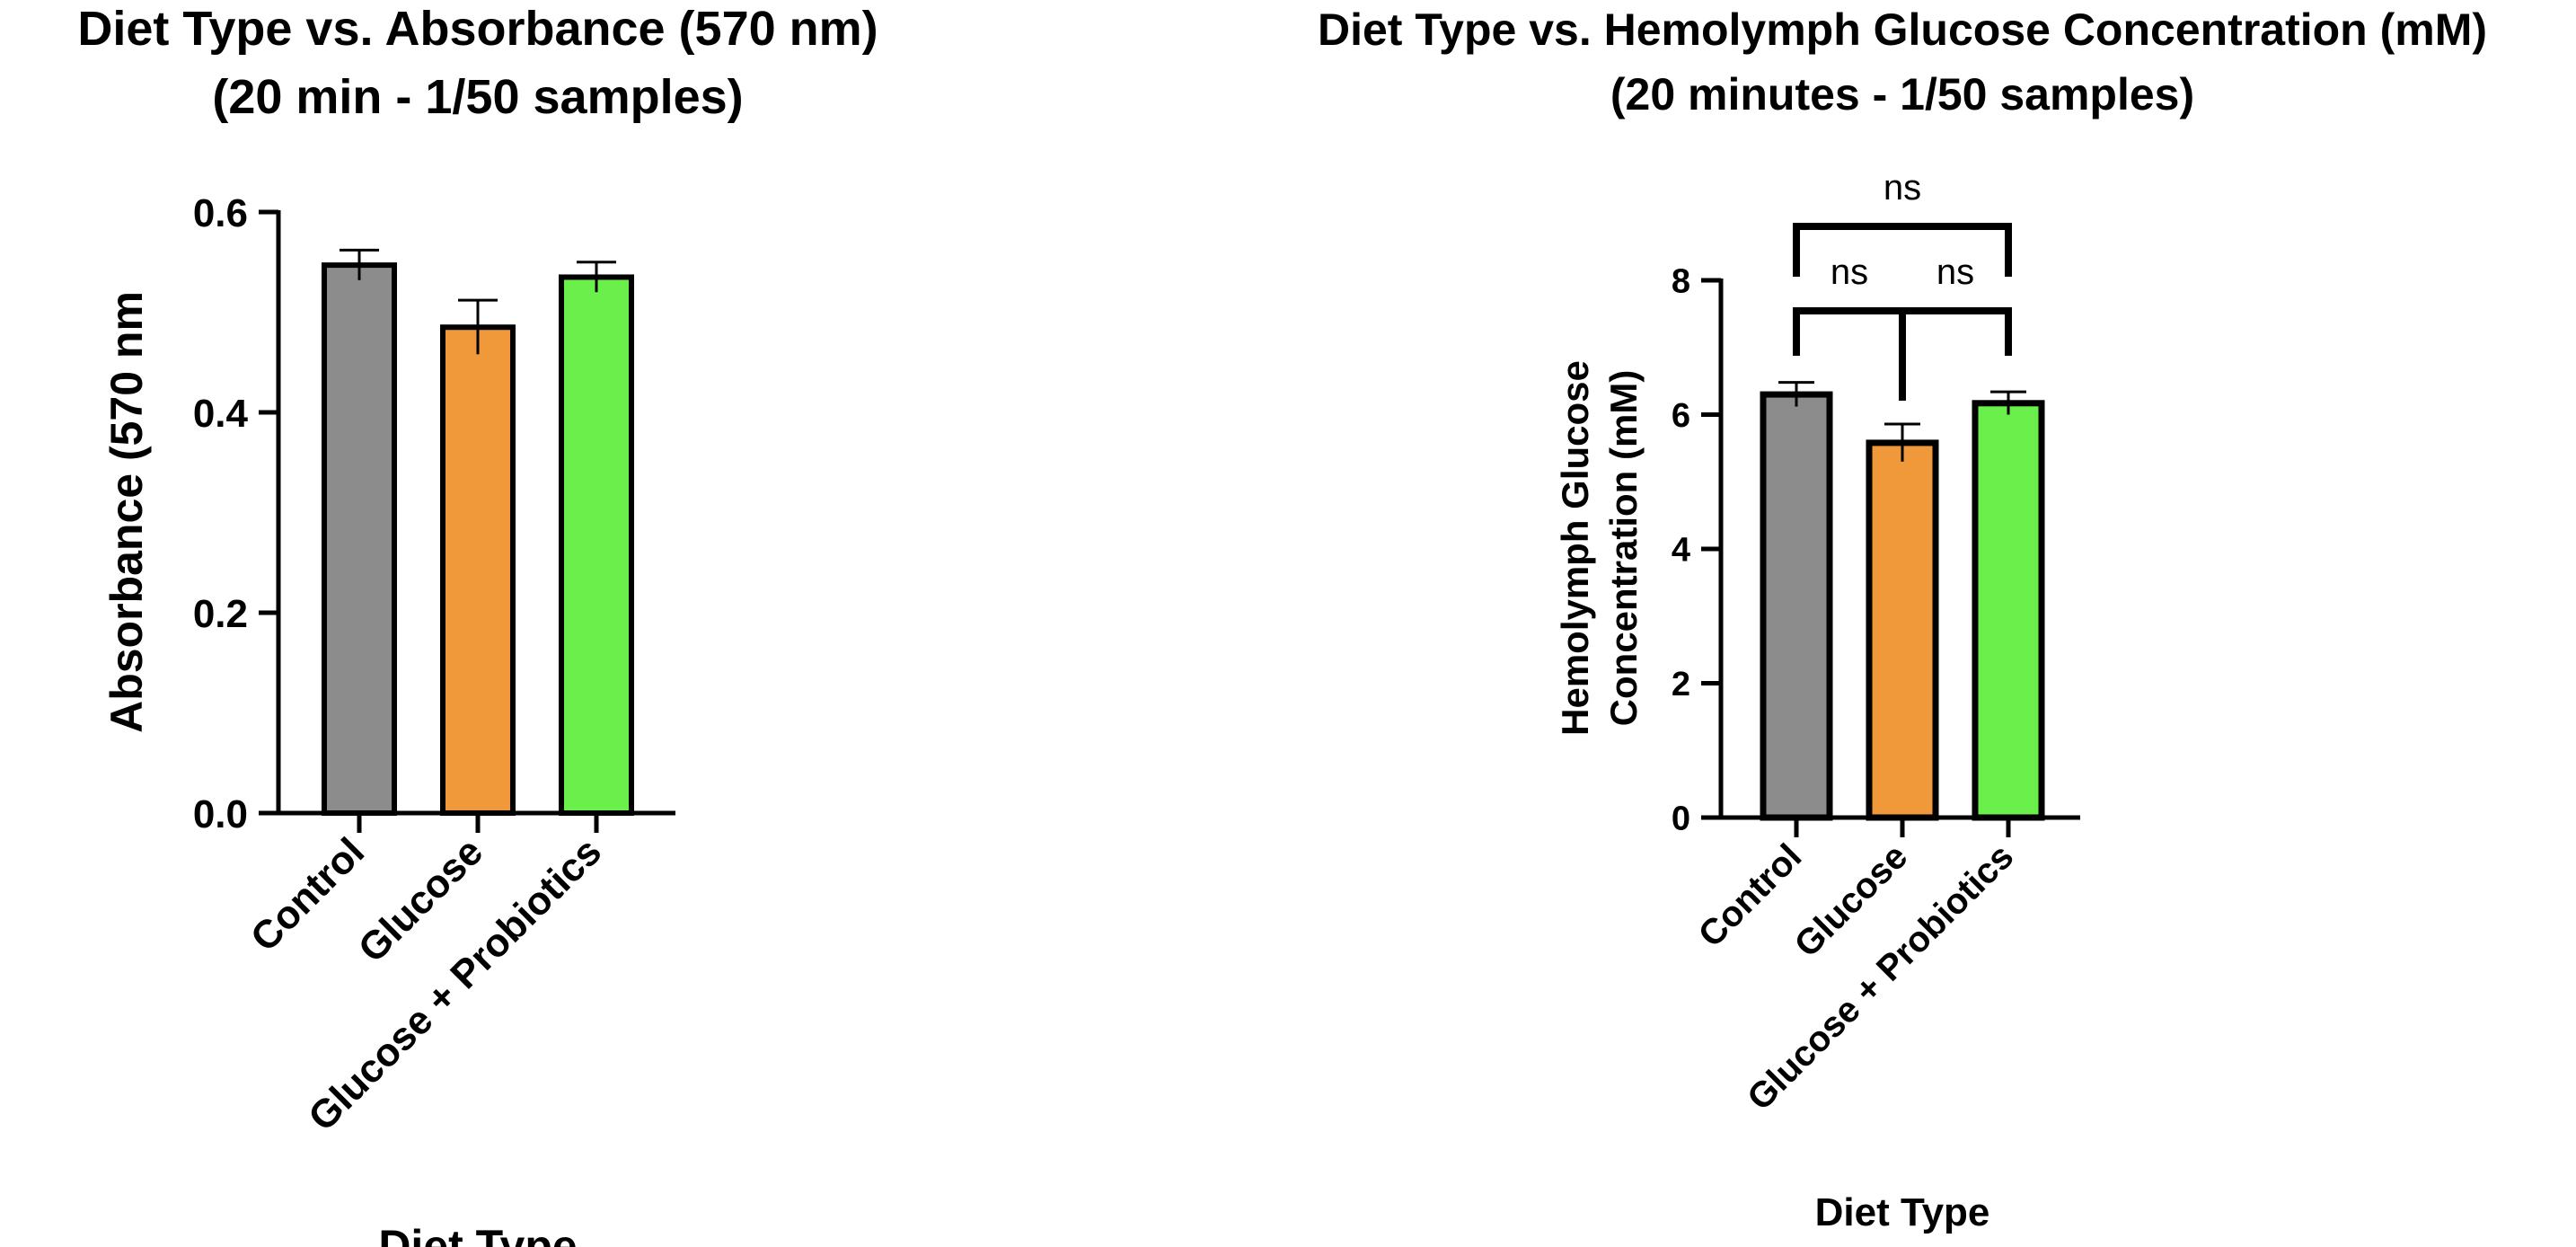 This screenshot has width=2576, height=1247. I want to click on chart2-y-tick-label: 6, so click(1681, 416).